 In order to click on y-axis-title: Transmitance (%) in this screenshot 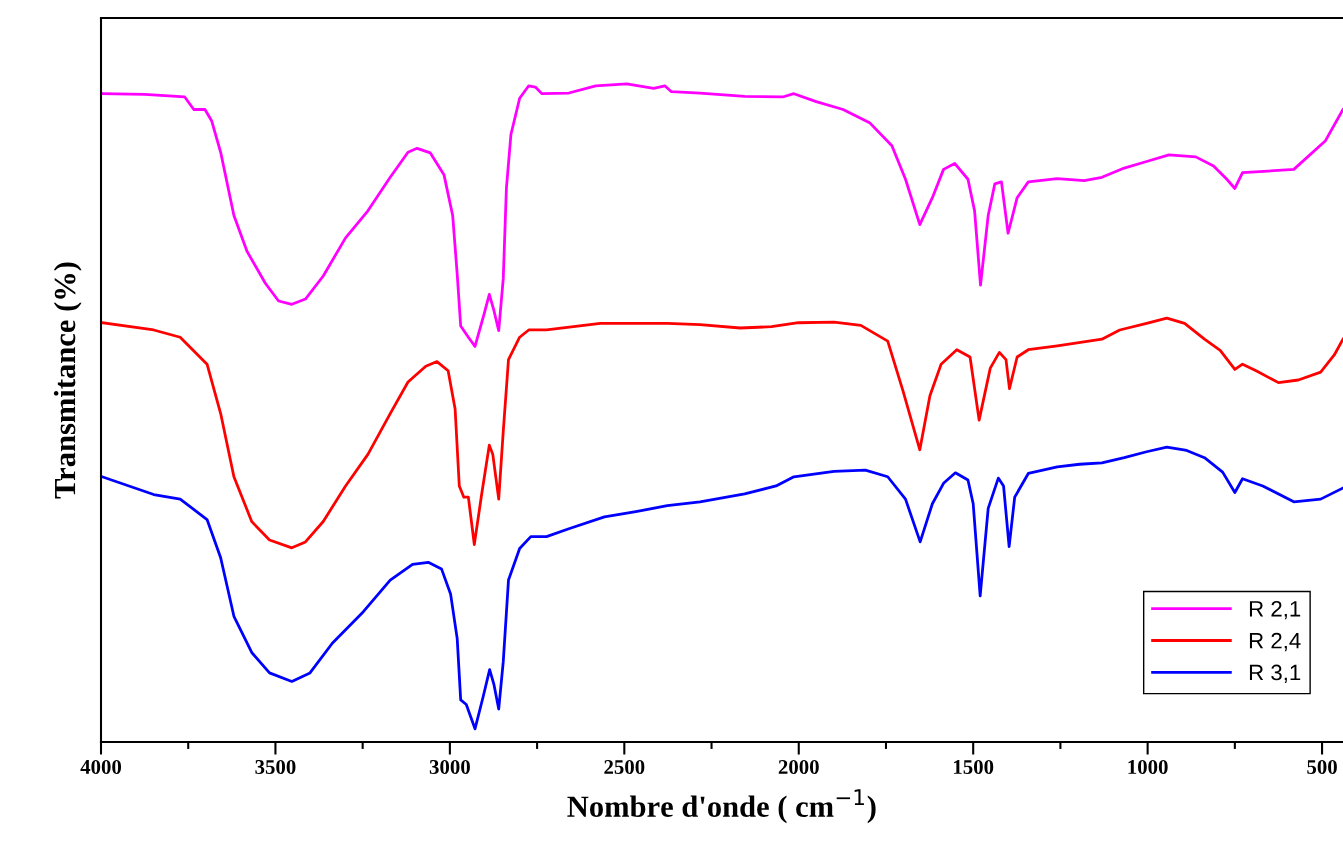, I will do `click(67, 380)`.